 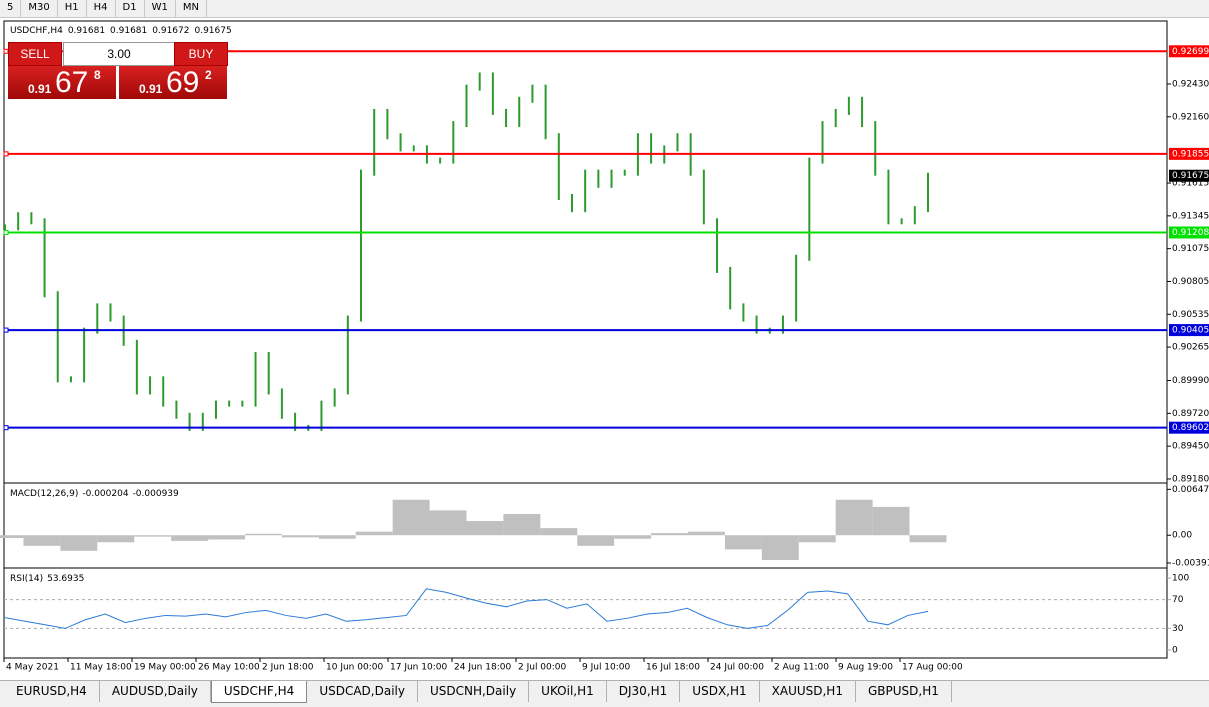 I want to click on y-tick-label: 0.00, so click(x=1182, y=536).